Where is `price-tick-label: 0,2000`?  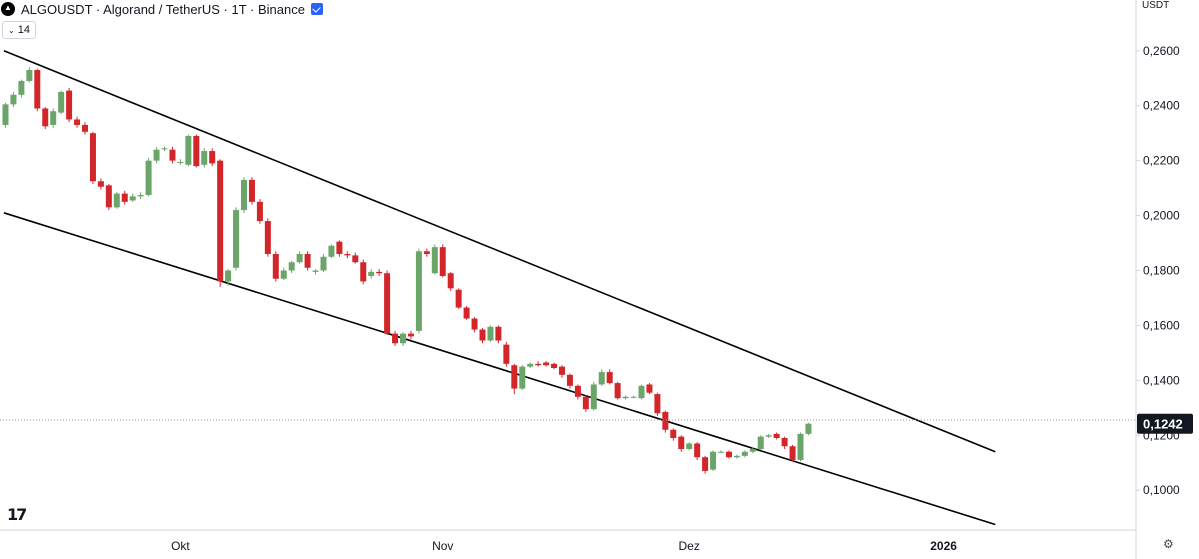
price-tick-label: 0,2000 is located at coordinates (1161, 216).